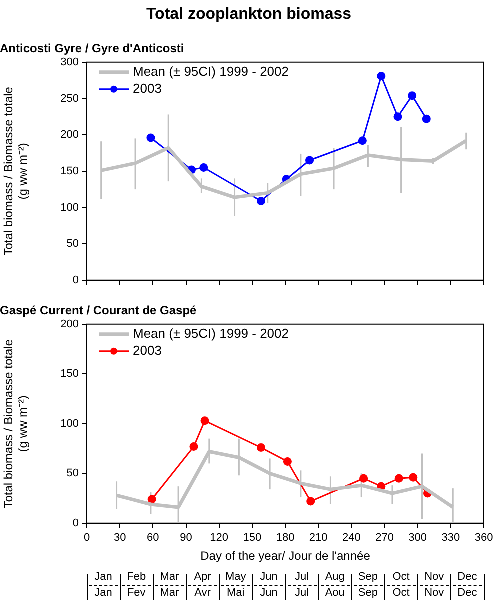 The width and height of the screenshot is (498, 609). I want to click on x-tick-label: 360, so click(484, 538).